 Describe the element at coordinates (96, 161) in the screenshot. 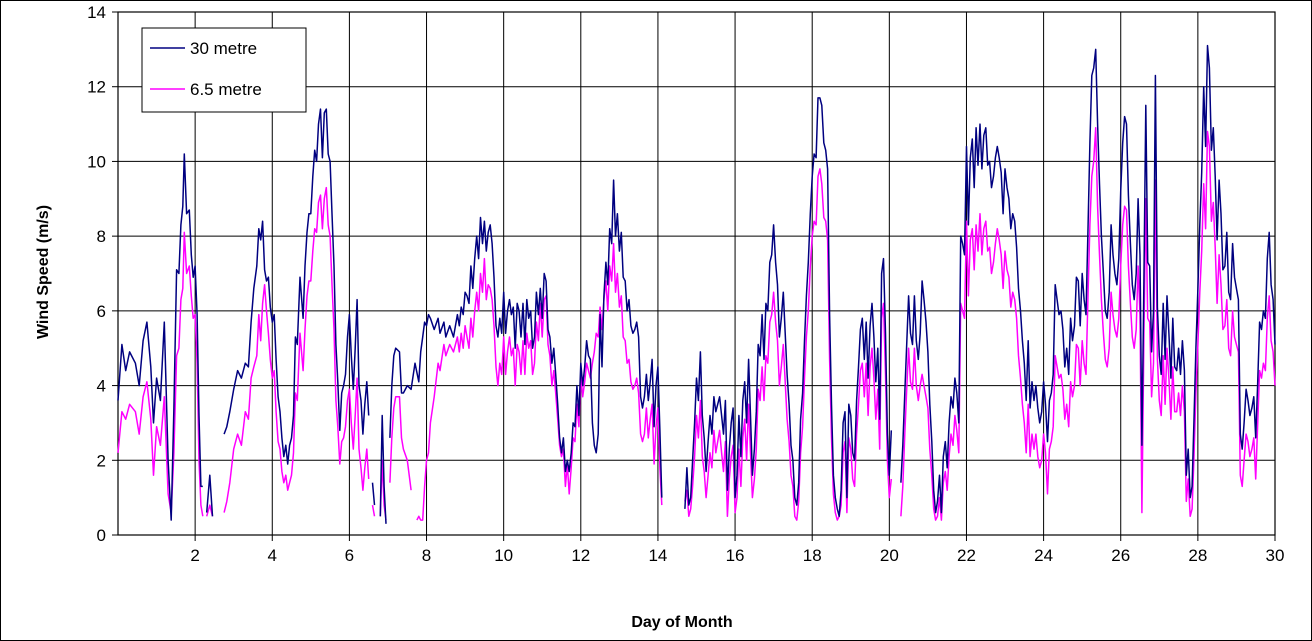

I see `y-tick-label: 10` at that location.